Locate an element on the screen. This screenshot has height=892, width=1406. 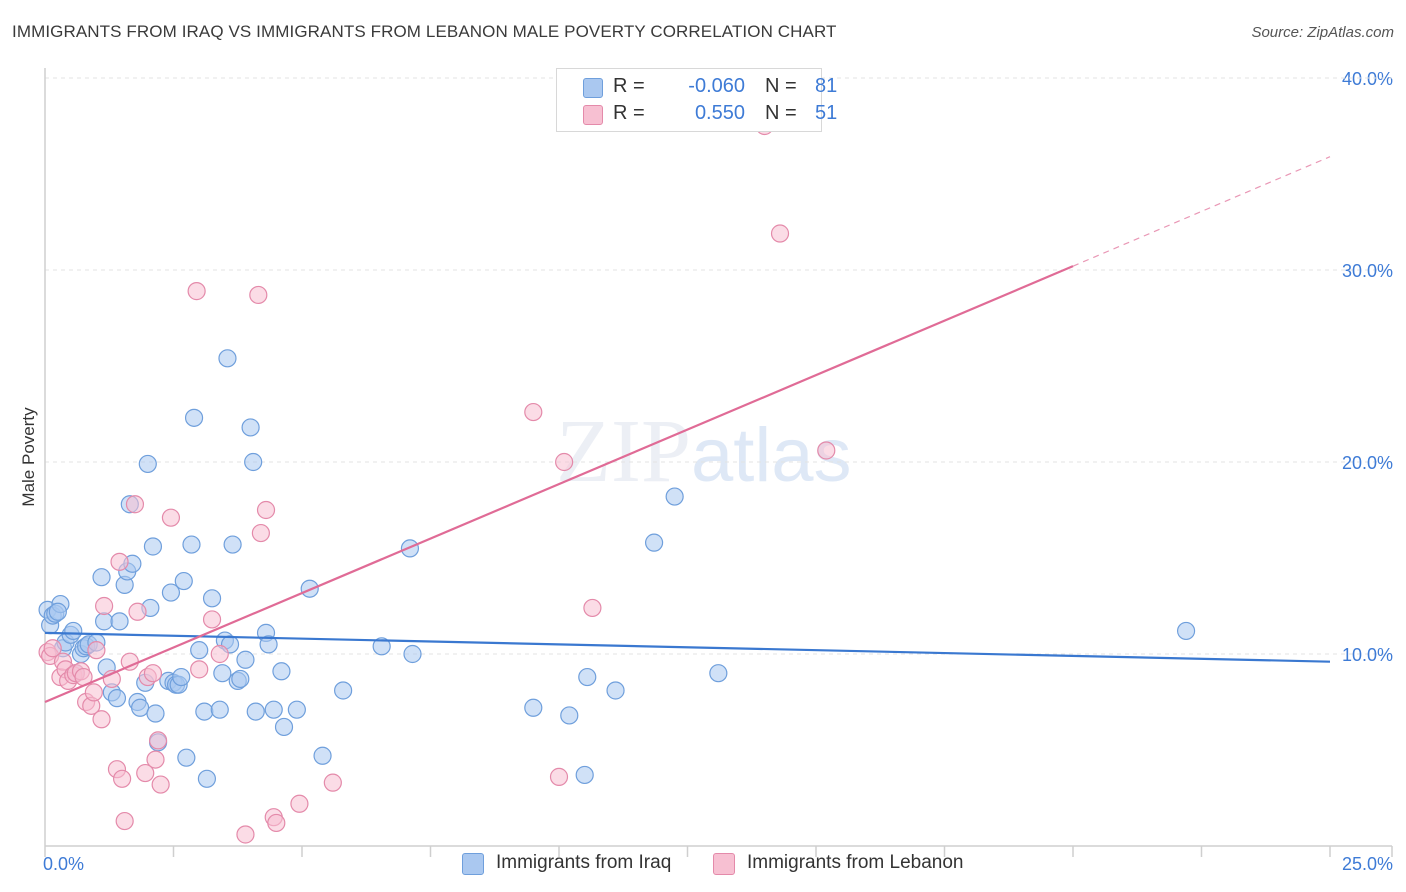
y-tick-label: 20.0% is located at coordinates (1367, 463).